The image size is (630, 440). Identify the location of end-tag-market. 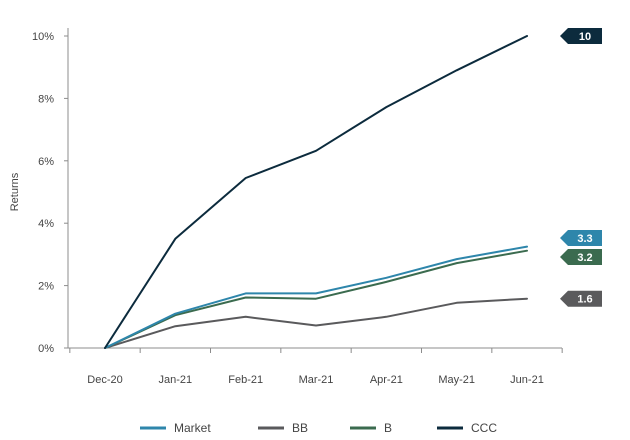
(581, 238).